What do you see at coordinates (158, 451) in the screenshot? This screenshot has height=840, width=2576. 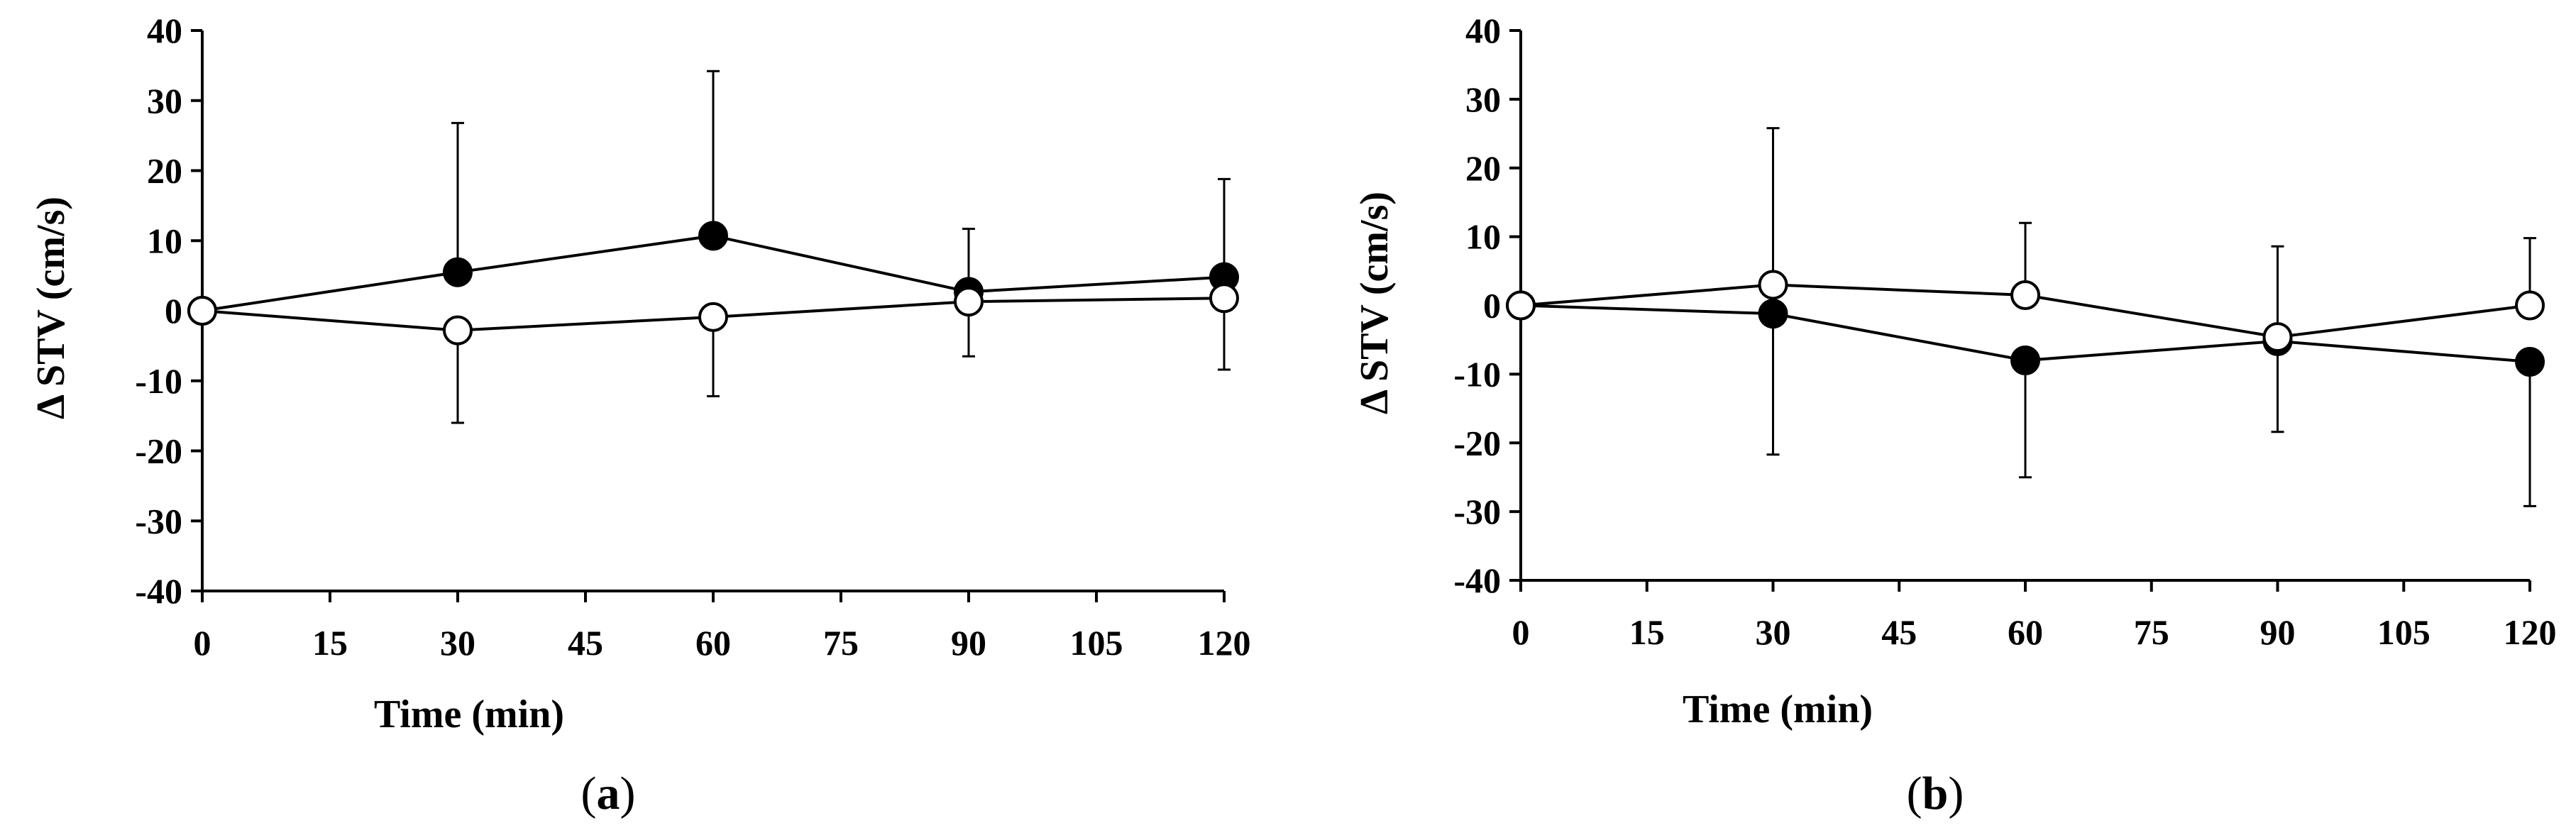 I see `panel-a-y-tick-label: -20` at bounding box center [158, 451].